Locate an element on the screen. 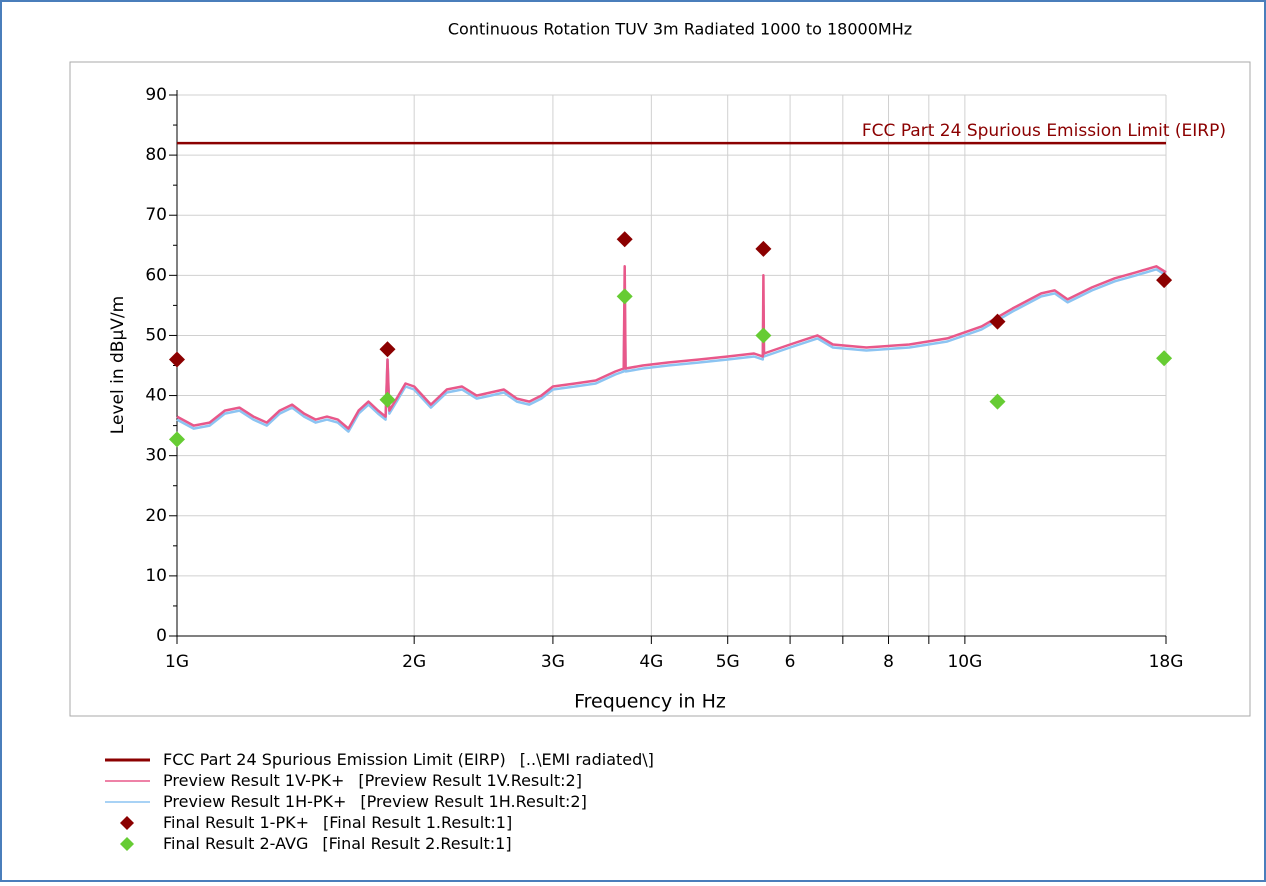  x-tick-label: 18G is located at coordinates (1166, 662).